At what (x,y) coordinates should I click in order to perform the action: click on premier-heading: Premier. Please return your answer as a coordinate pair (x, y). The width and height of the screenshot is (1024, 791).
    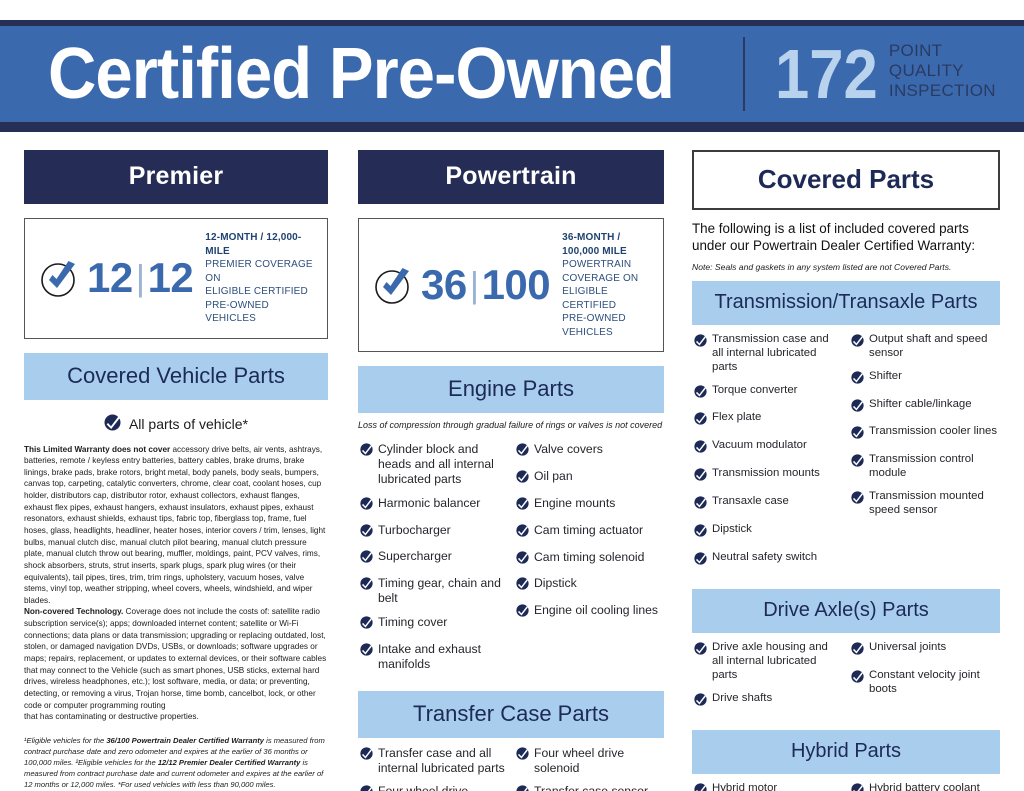
    Looking at the image, I should click on (176, 177).